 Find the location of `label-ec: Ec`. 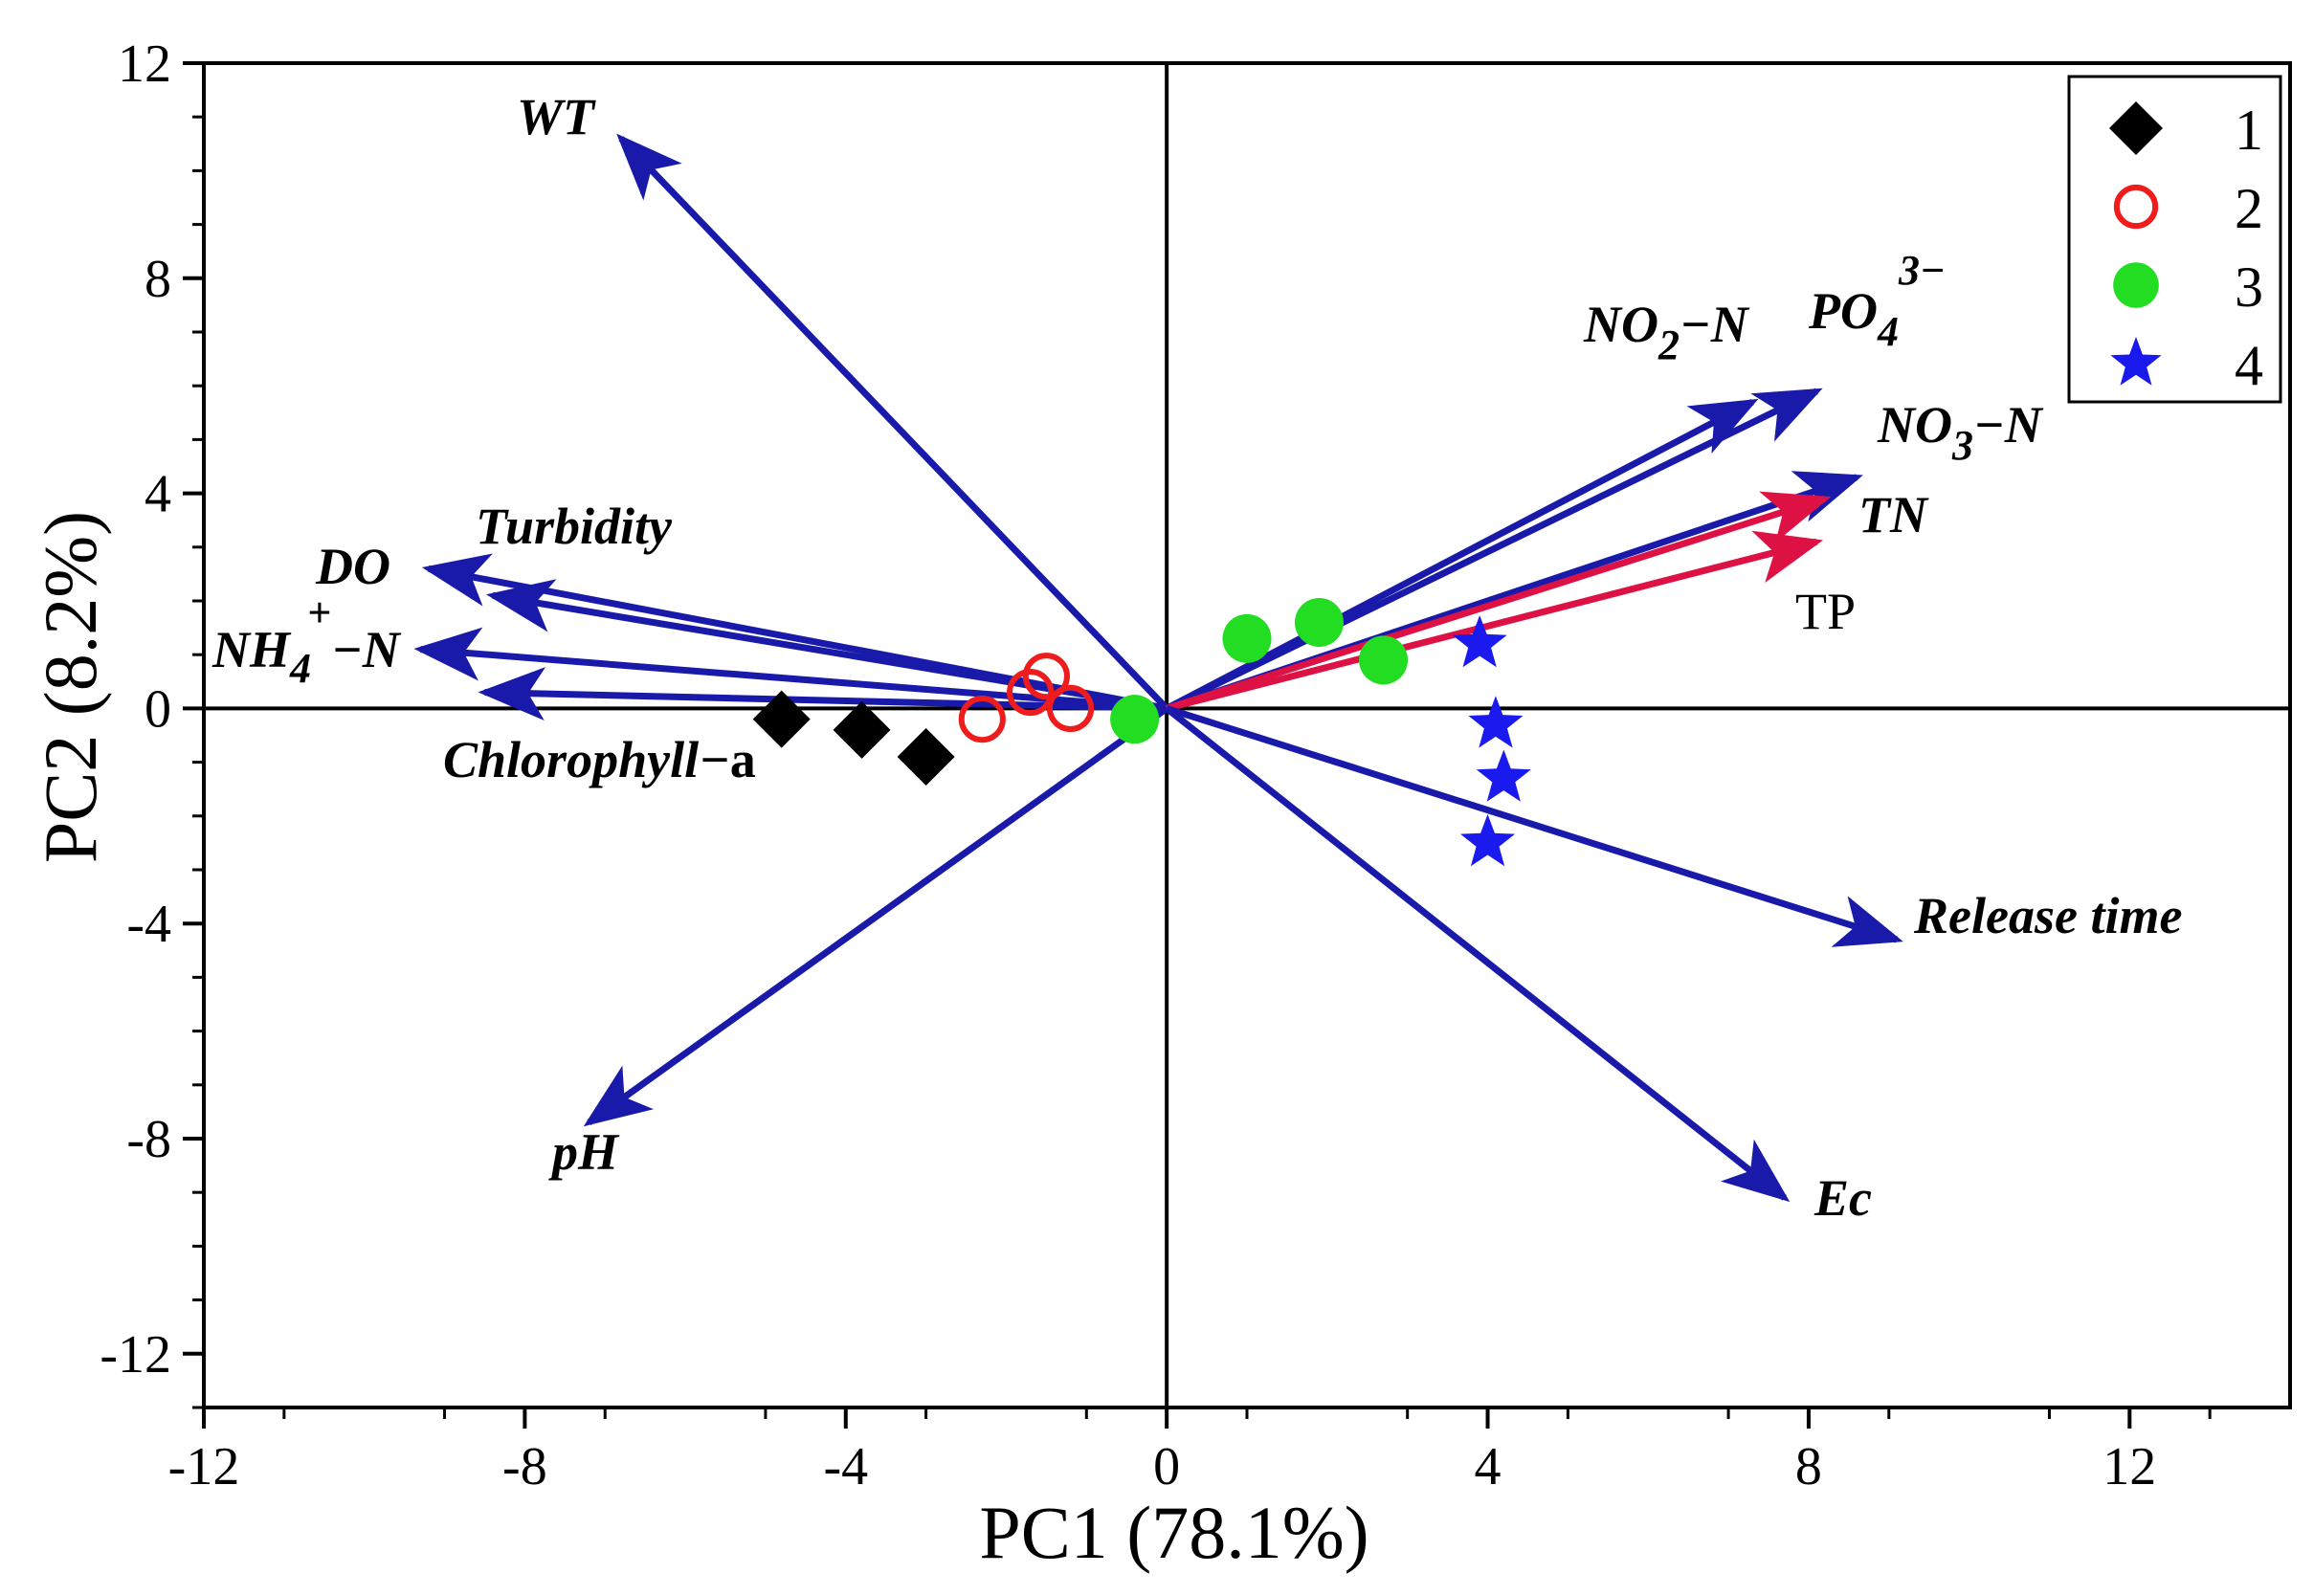

label-ec: Ec is located at coordinates (1843, 1198).